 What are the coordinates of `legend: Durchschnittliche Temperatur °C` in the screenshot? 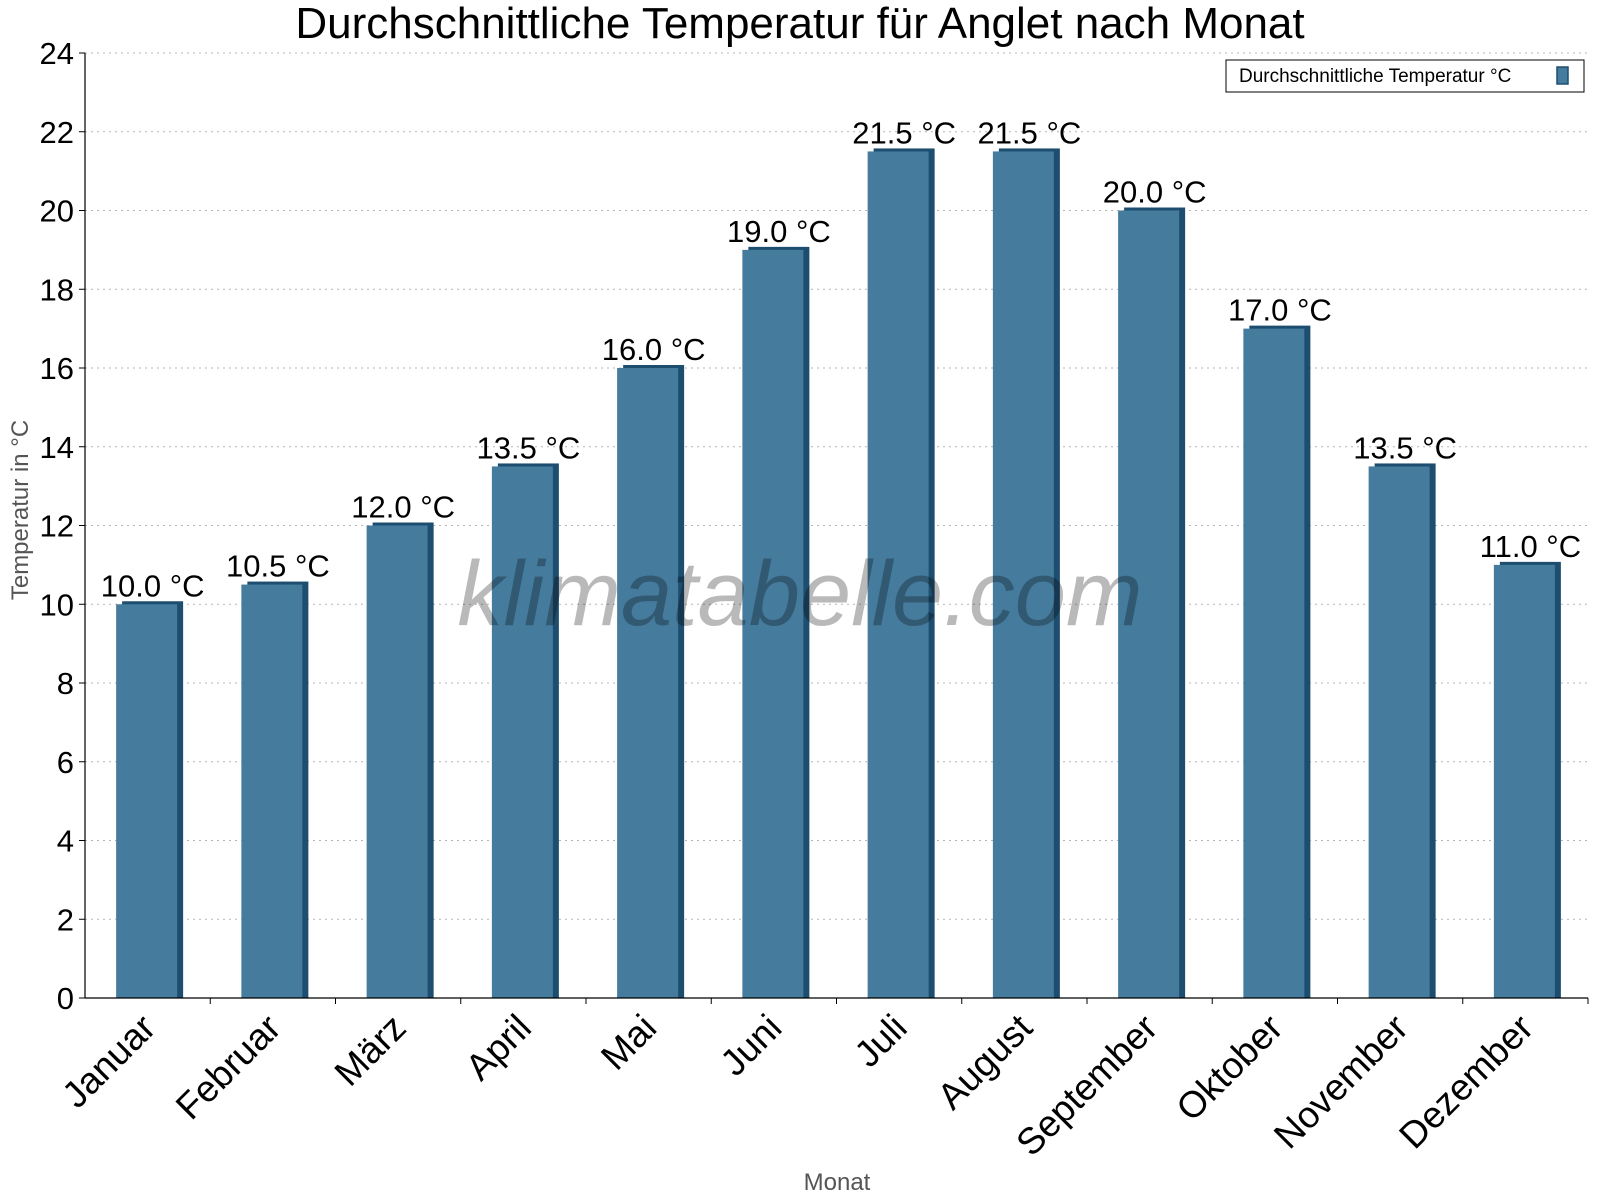 It's located at (1405, 76).